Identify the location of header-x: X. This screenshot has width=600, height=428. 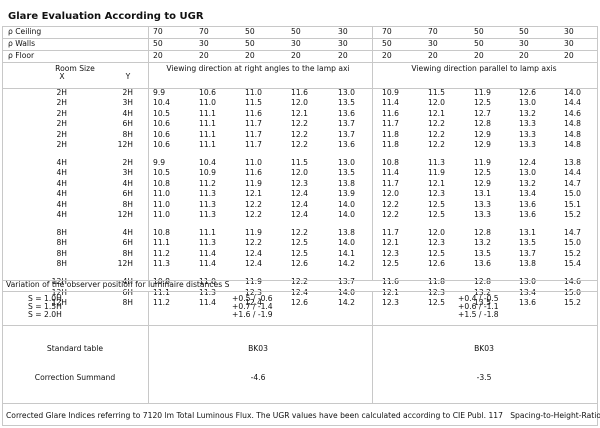
(62, 76).